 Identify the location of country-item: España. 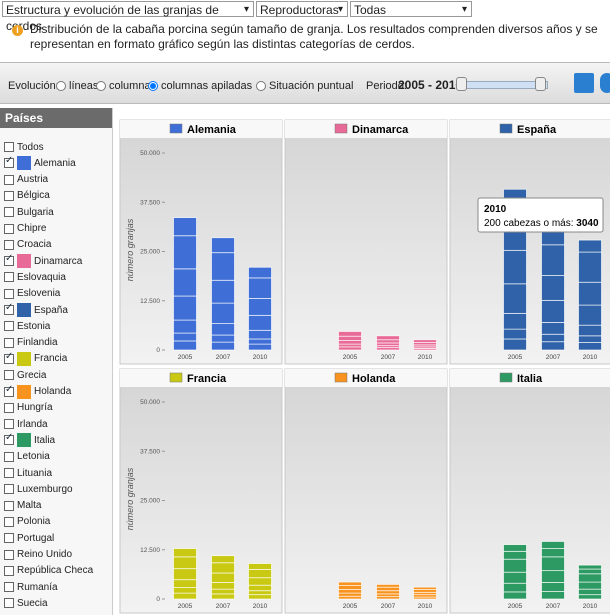
(36, 309).